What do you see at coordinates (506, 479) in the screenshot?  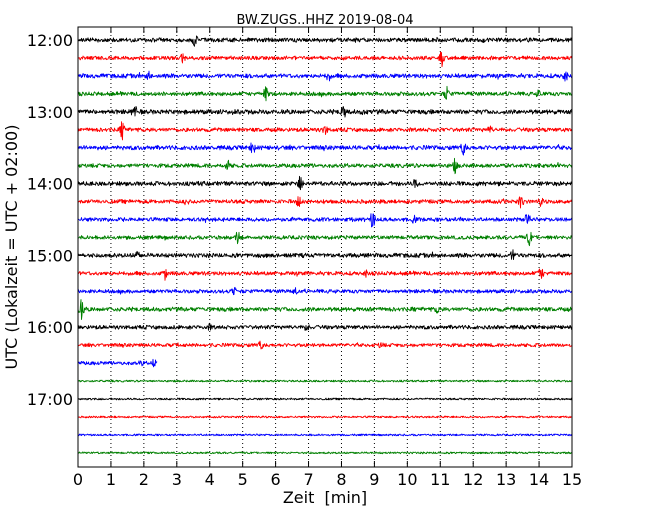 I see `x-tick-label-13: 13` at bounding box center [506, 479].